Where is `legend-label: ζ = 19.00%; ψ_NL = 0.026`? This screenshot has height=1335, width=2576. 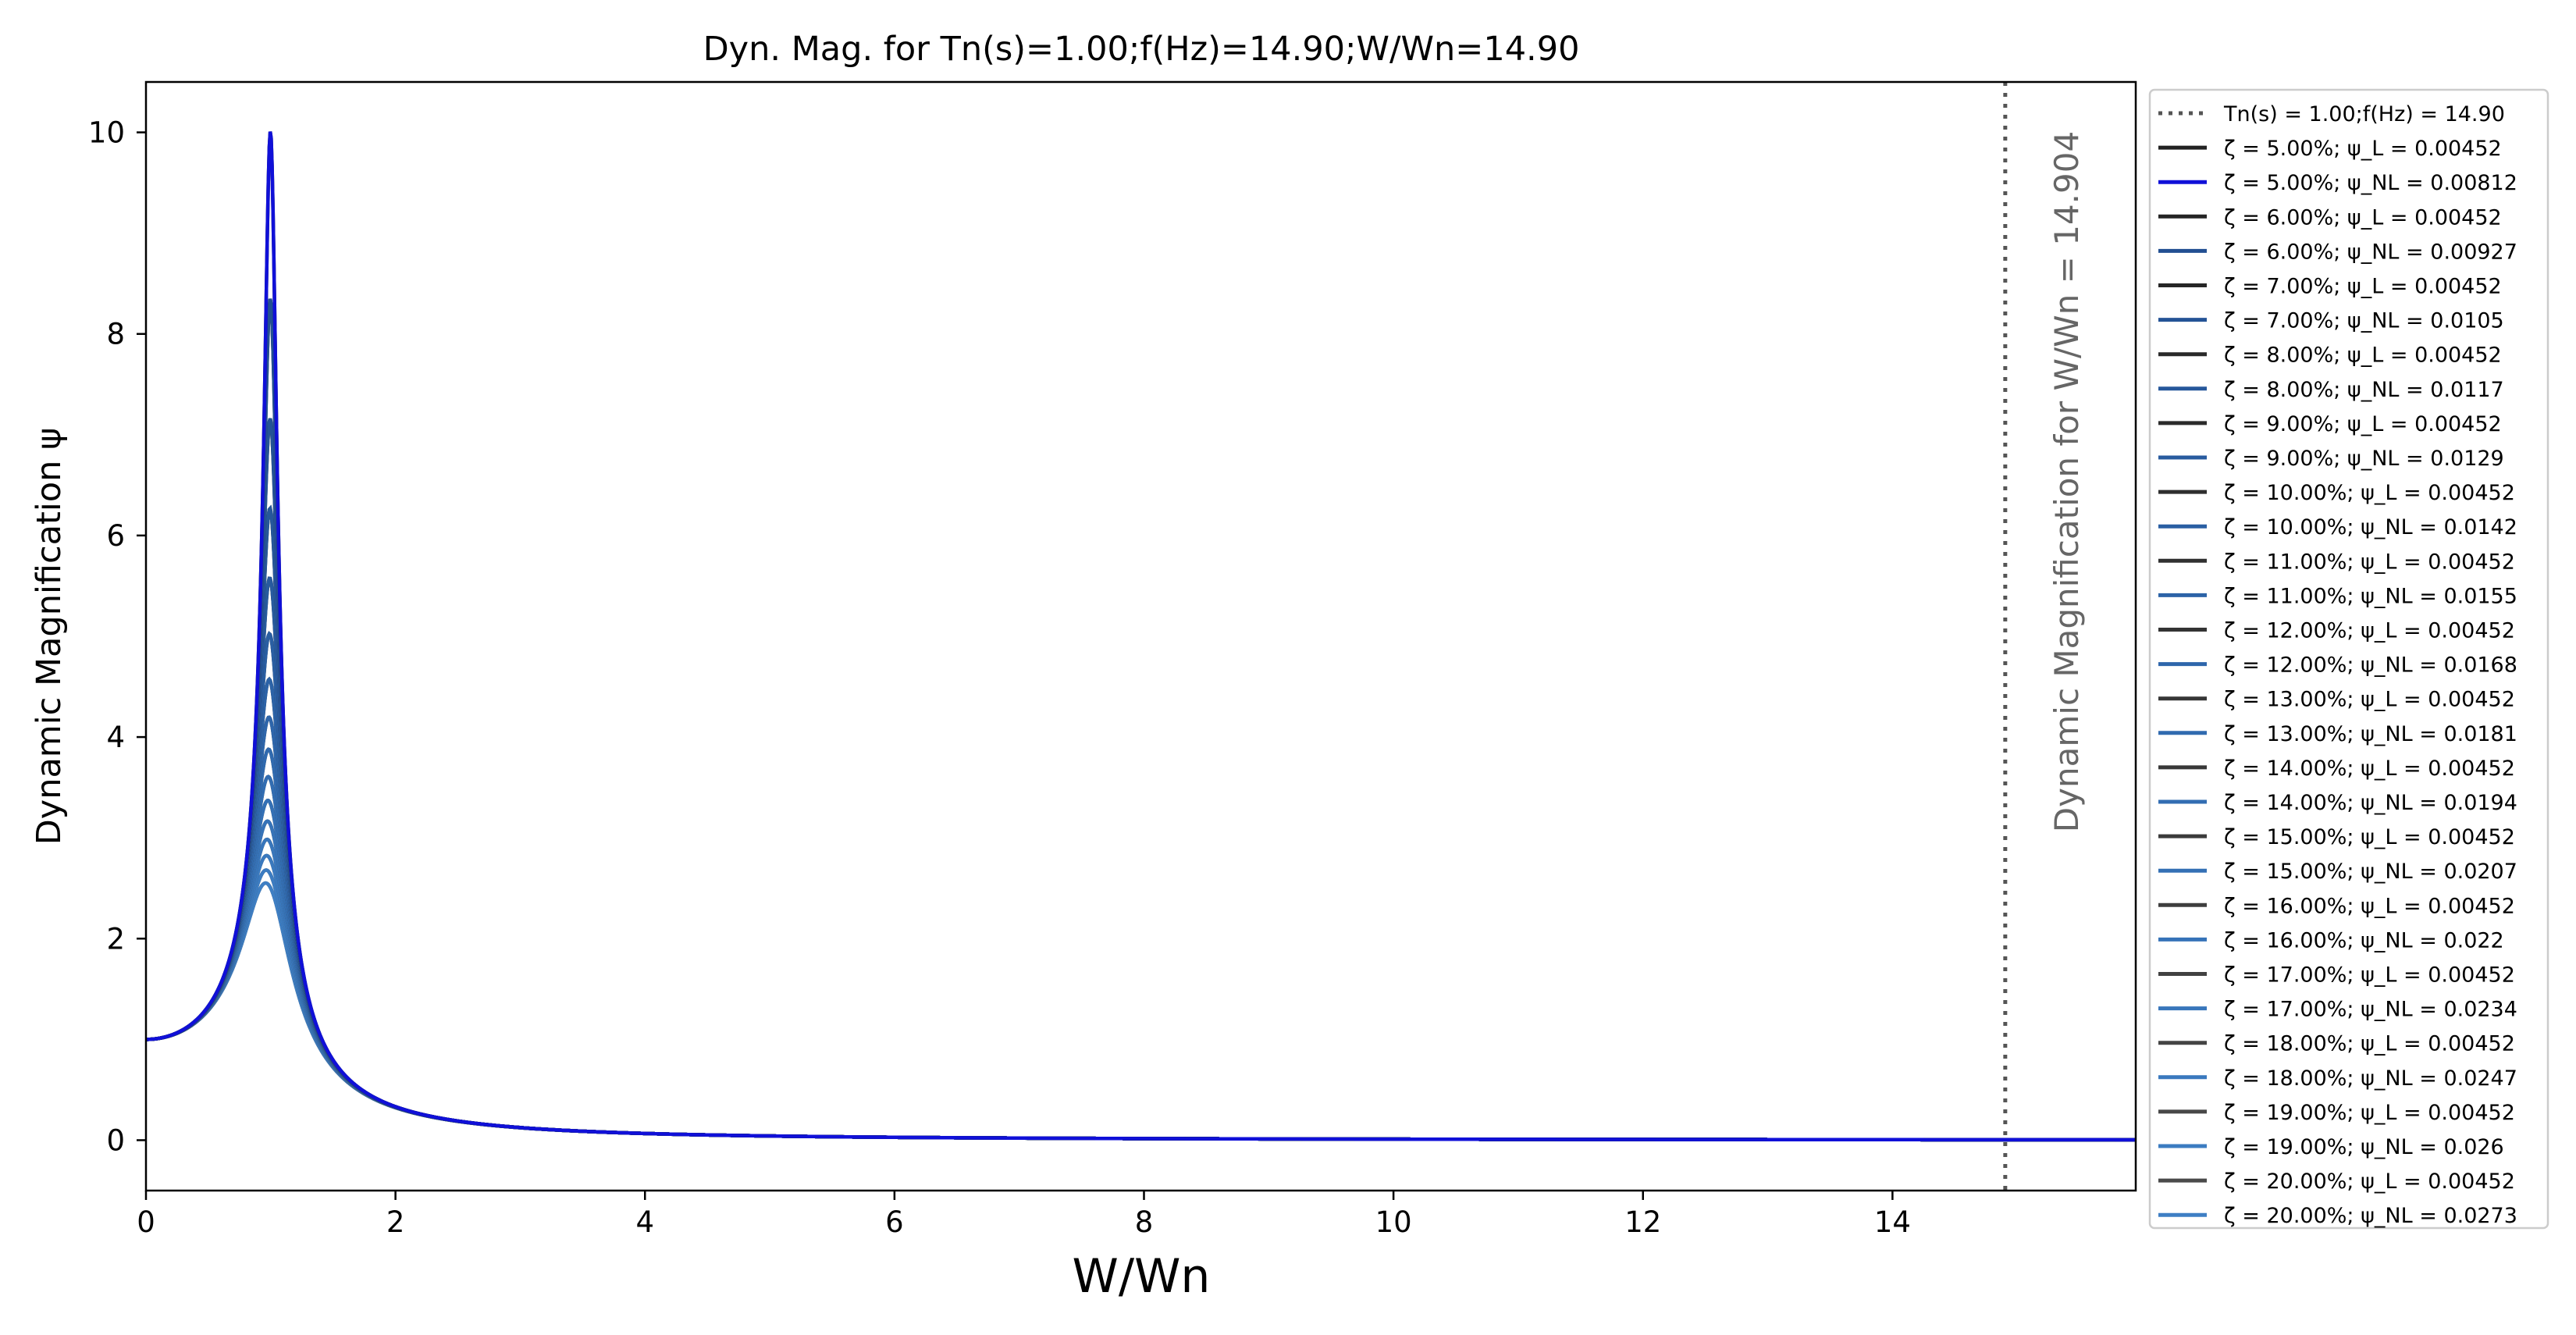 legend-label: ζ = 19.00%; ψ_NL = 0.026 is located at coordinates (2364, 1147).